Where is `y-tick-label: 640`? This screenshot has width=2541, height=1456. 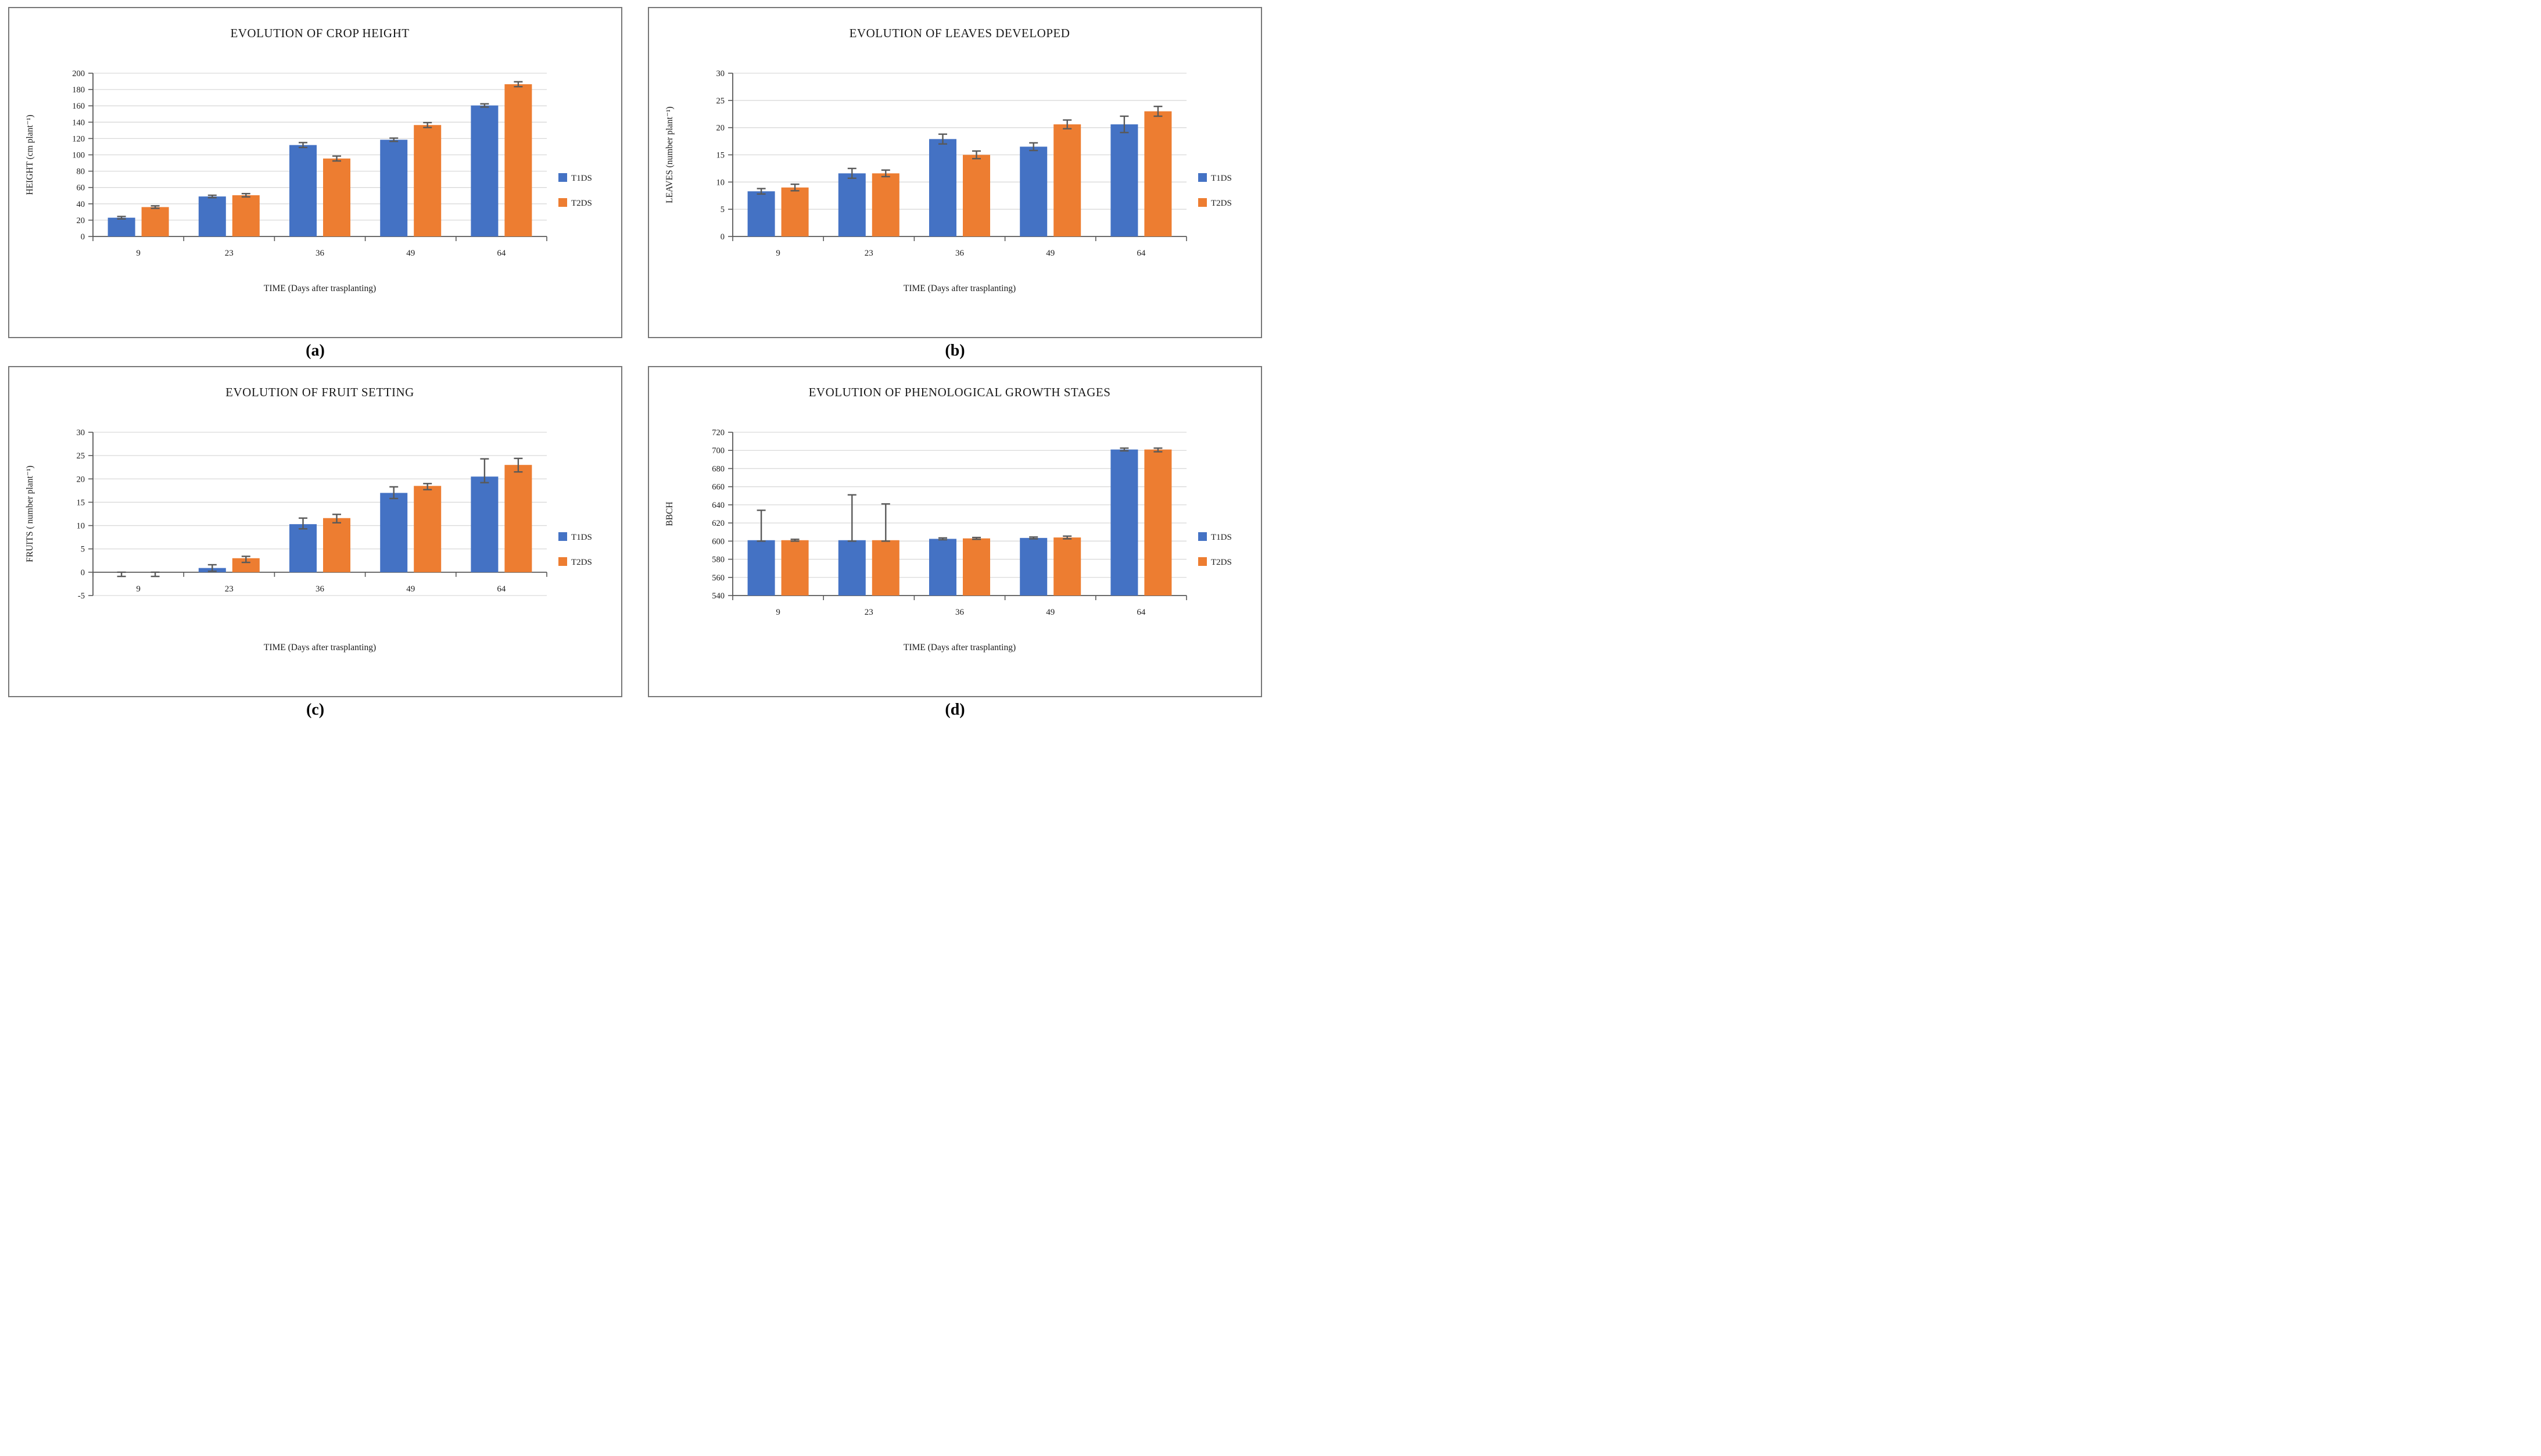 y-tick-label: 640 is located at coordinates (718, 506).